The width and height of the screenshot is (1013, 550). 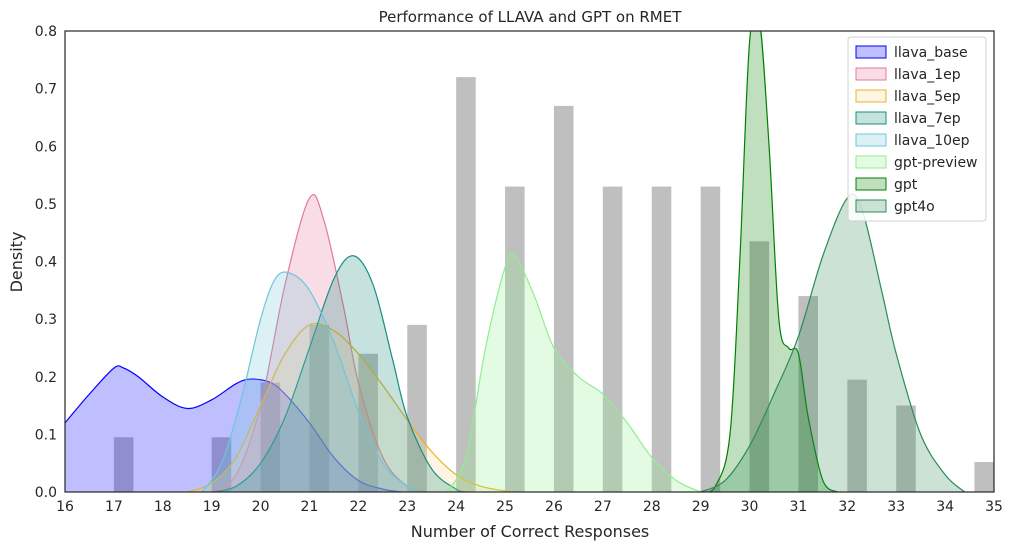 What do you see at coordinates (65, 507) in the screenshot?
I see `x-tick-label: 16` at bounding box center [65, 507].